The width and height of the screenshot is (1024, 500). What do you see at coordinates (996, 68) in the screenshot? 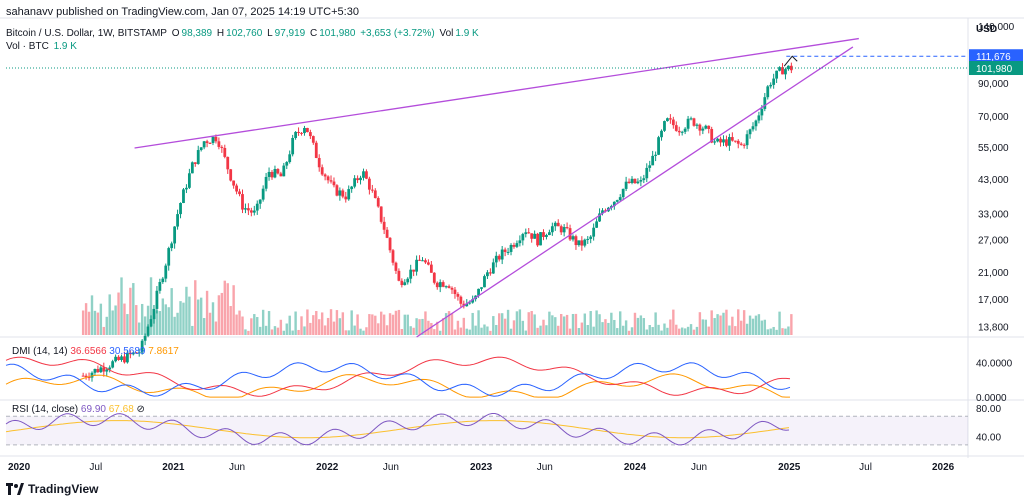
I see `last-price-badge` at bounding box center [996, 68].